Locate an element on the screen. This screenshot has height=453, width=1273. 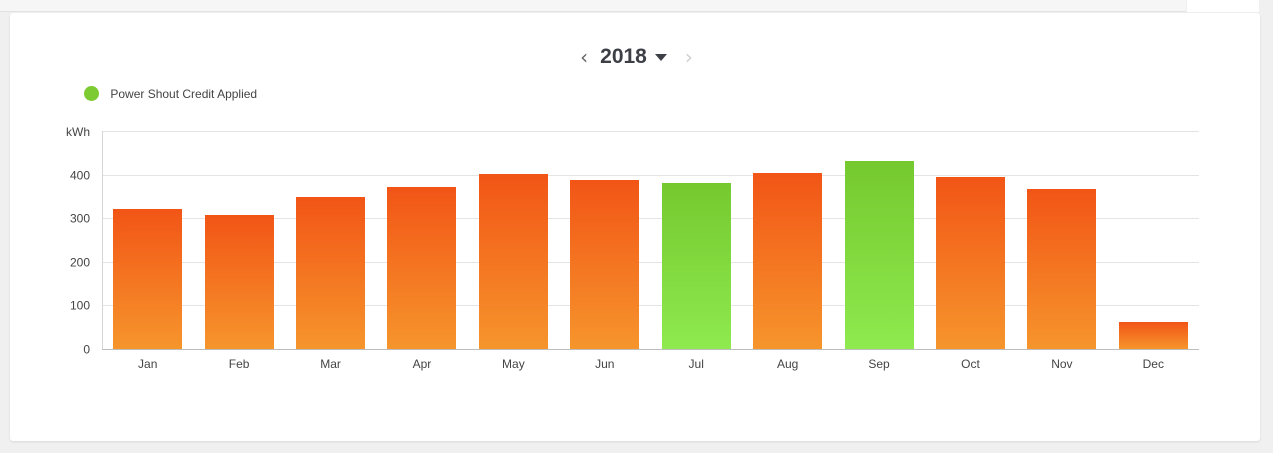
bar-may is located at coordinates (513, 261).